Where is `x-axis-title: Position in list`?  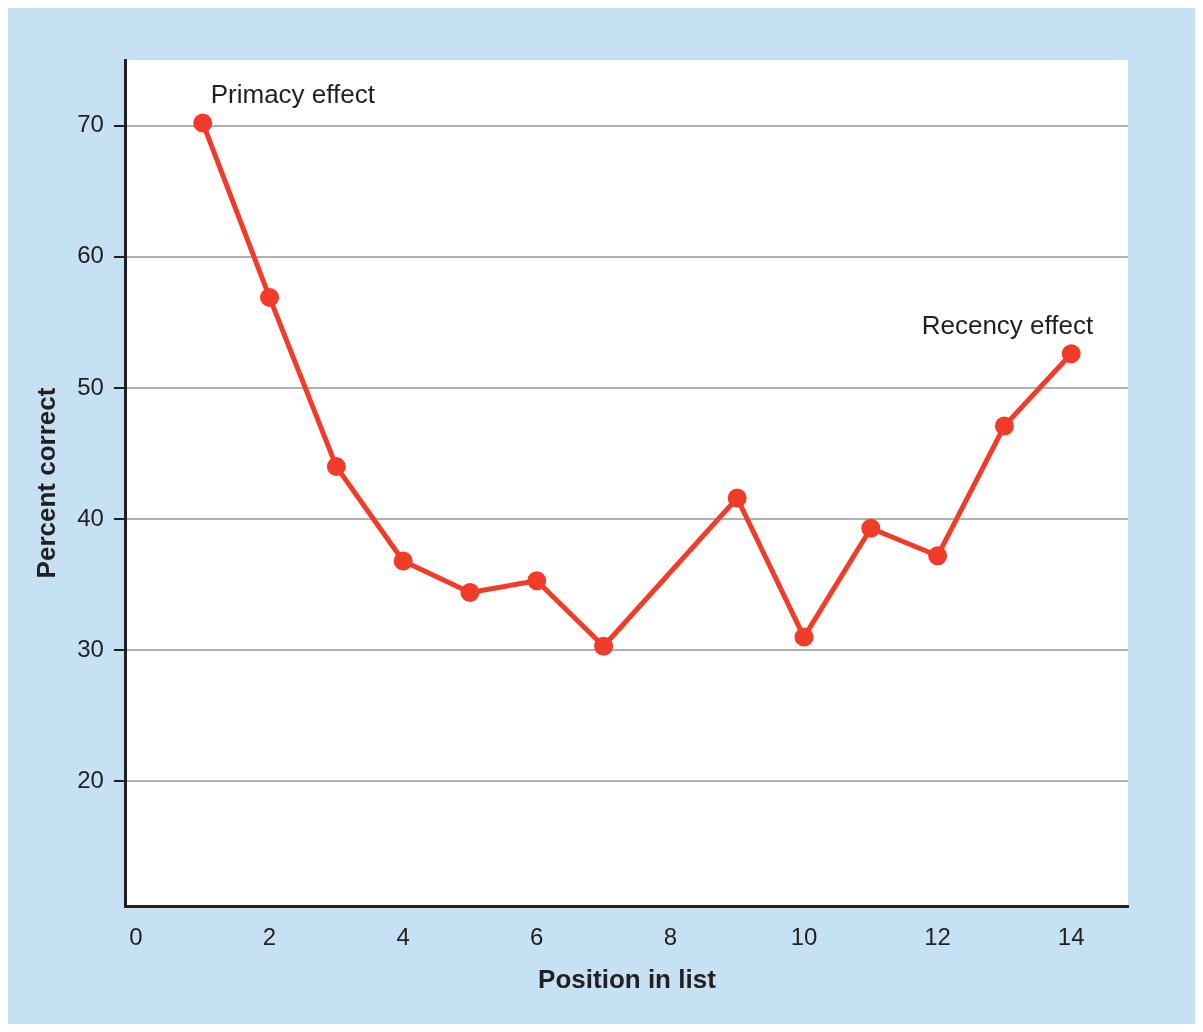
x-axis-title: Position in list is located at coordinates (627, 978).